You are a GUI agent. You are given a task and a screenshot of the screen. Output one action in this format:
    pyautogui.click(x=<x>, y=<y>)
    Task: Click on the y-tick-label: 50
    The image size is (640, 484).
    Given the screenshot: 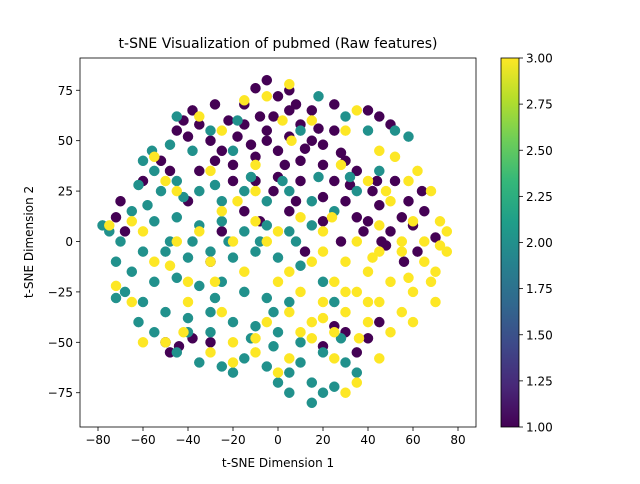 What is the action you would take?
    pyautogui.click(x=65, y=141)
    